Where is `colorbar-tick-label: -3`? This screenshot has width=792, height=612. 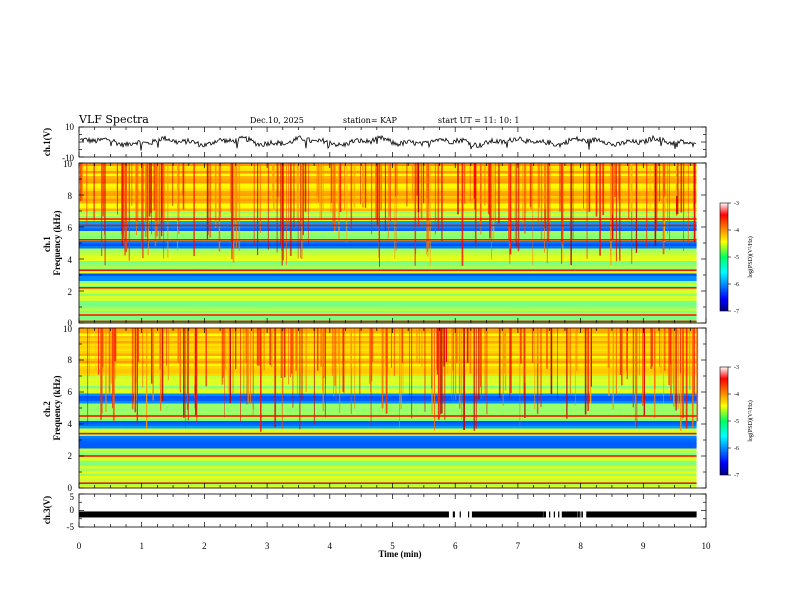 colorbar-tick-label: -3 is located at coordinates (736, 204).